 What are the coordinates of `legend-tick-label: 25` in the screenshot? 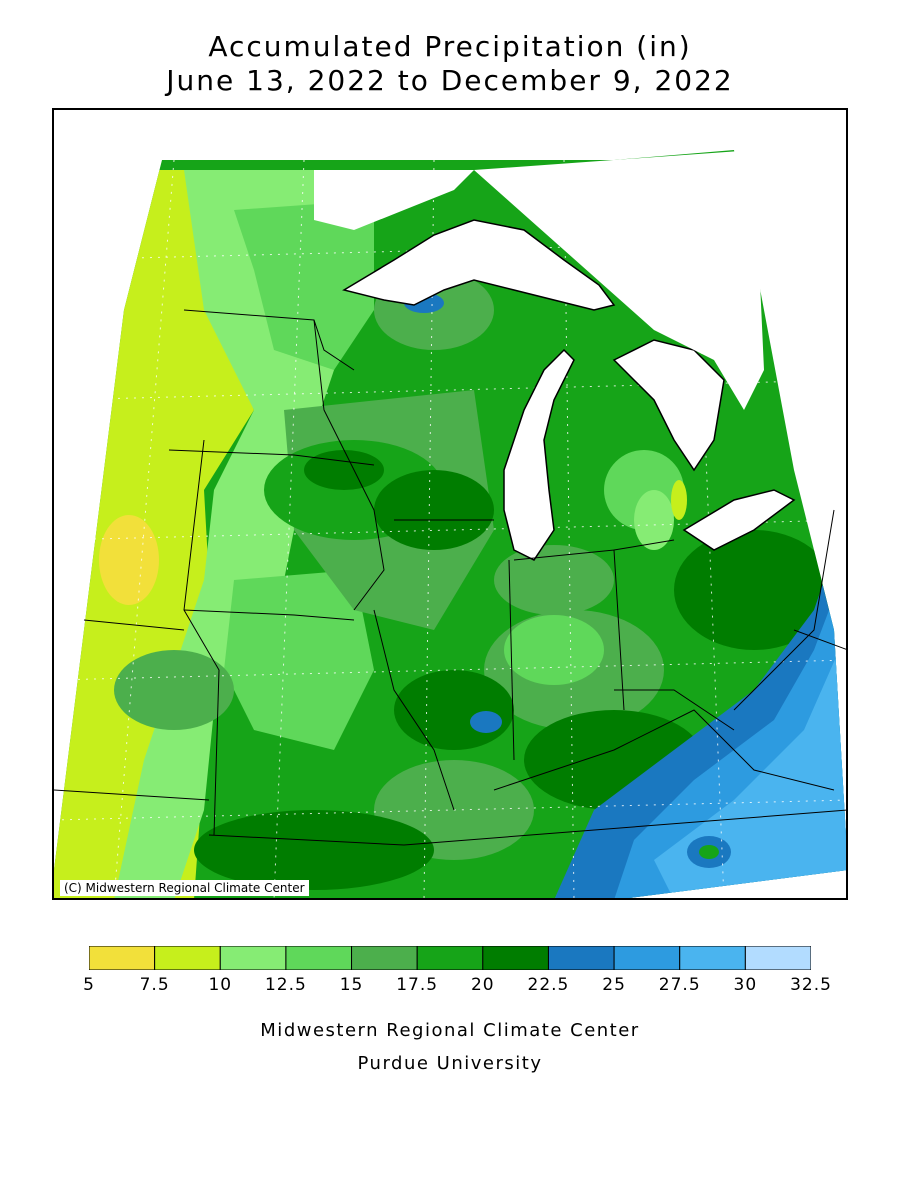 It's located at (614, 985).